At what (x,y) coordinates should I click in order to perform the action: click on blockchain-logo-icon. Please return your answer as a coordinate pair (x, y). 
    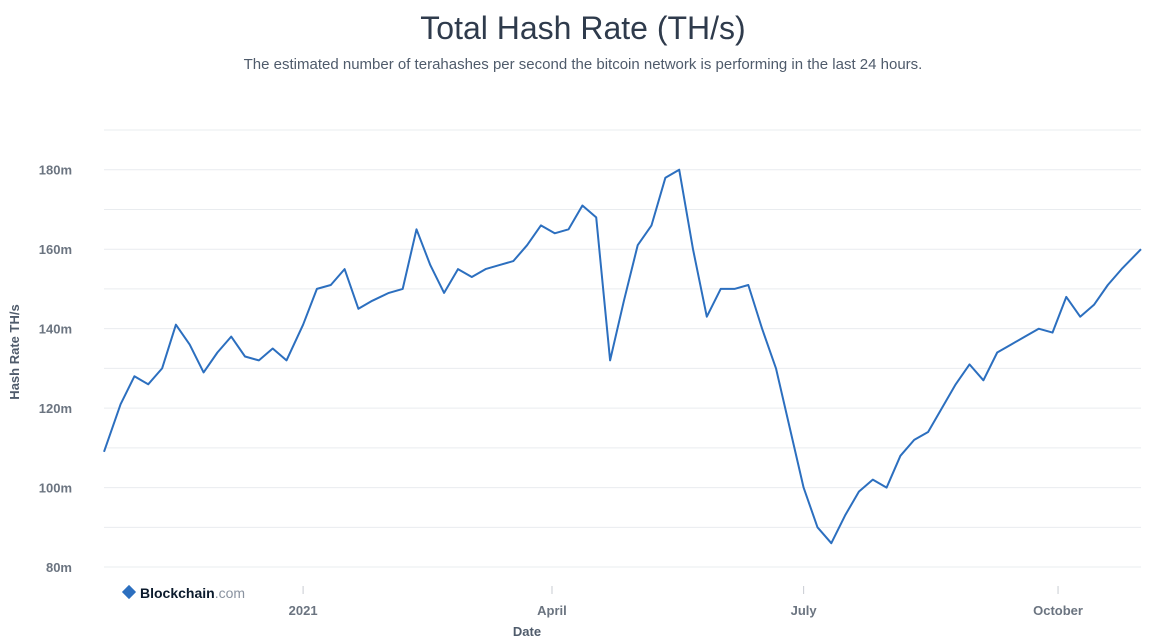
    Looking at the image, I should click on (129, 592).